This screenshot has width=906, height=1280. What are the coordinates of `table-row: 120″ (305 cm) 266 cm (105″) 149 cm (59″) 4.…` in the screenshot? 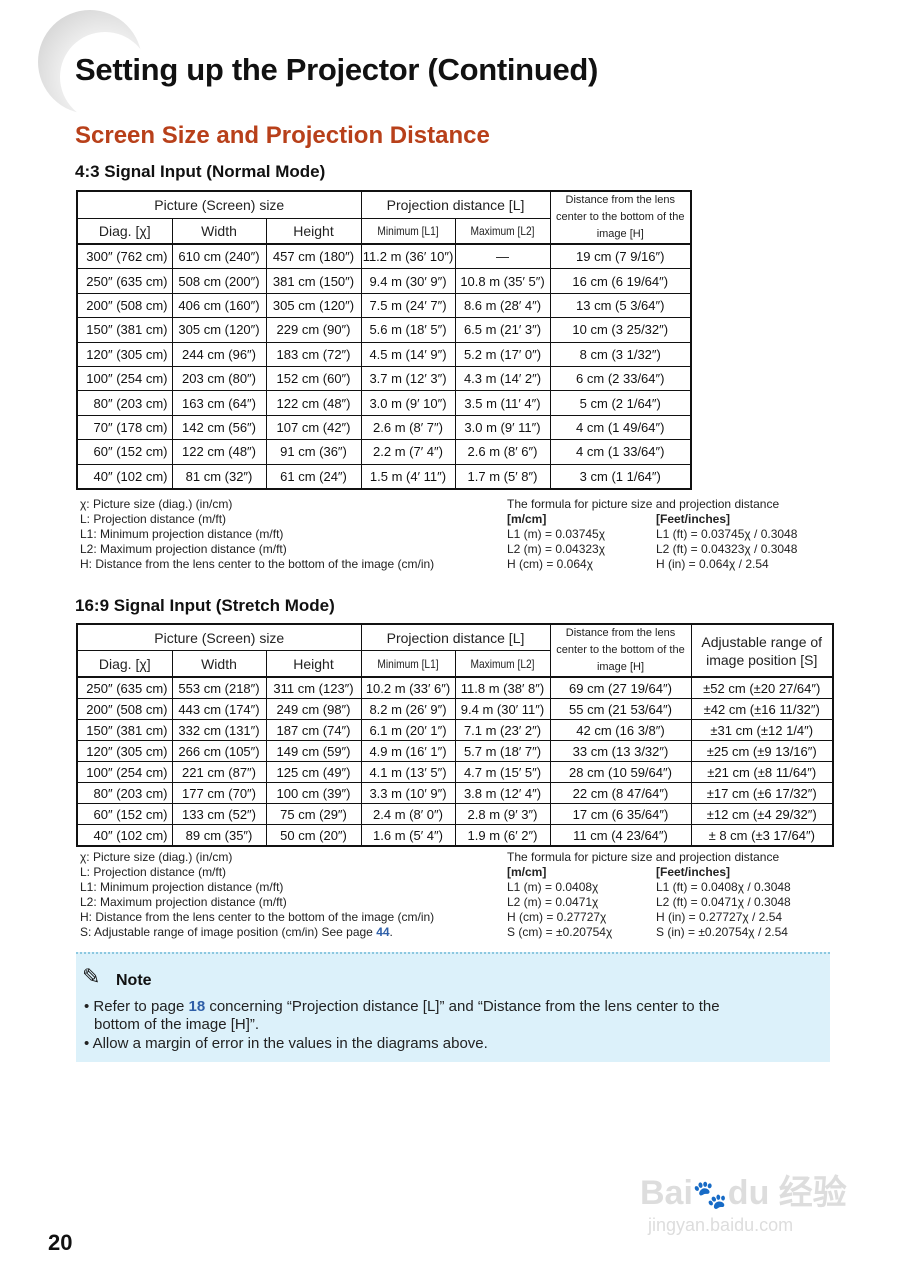 It's located at (455, 751).